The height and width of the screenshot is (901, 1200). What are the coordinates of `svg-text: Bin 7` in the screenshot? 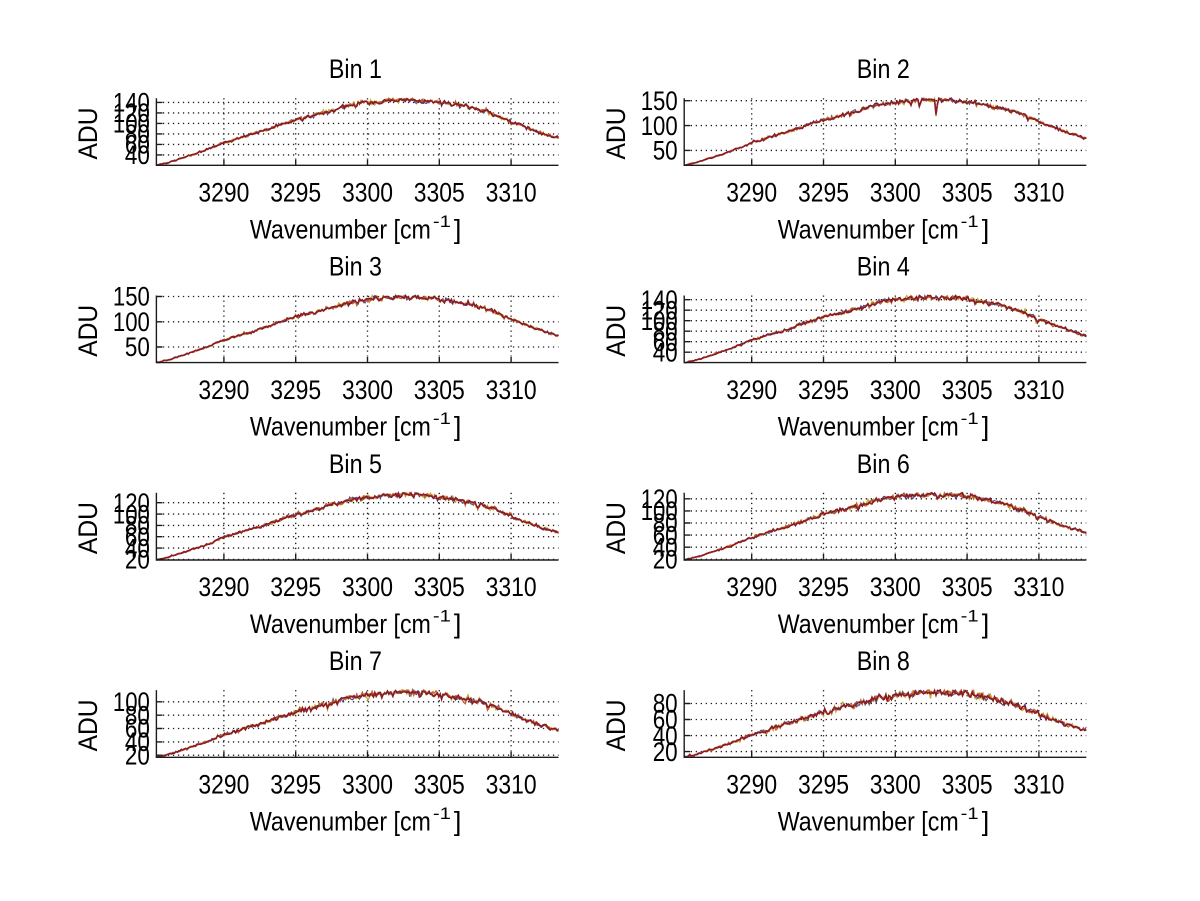 It's located at (355, 661).